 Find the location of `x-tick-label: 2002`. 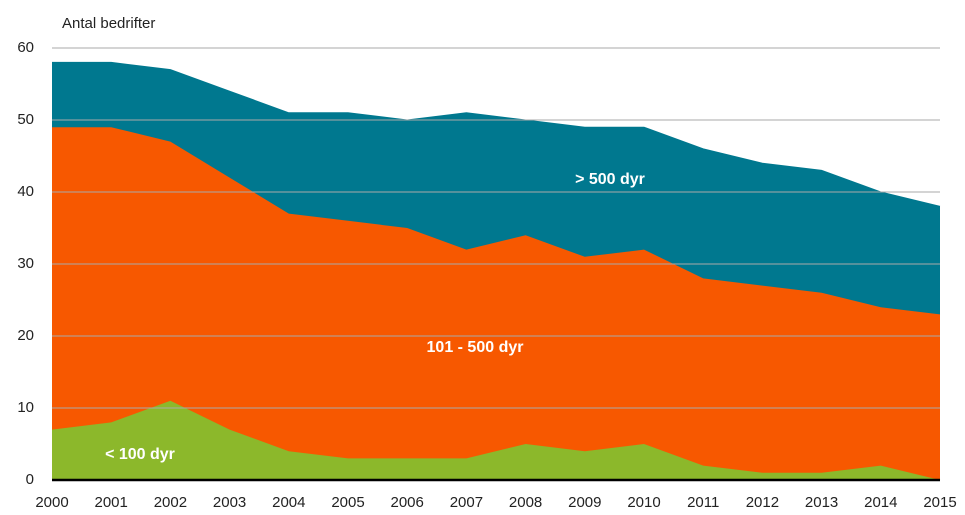

x-tick-label: 2002 is located at coordinates (170, 502).